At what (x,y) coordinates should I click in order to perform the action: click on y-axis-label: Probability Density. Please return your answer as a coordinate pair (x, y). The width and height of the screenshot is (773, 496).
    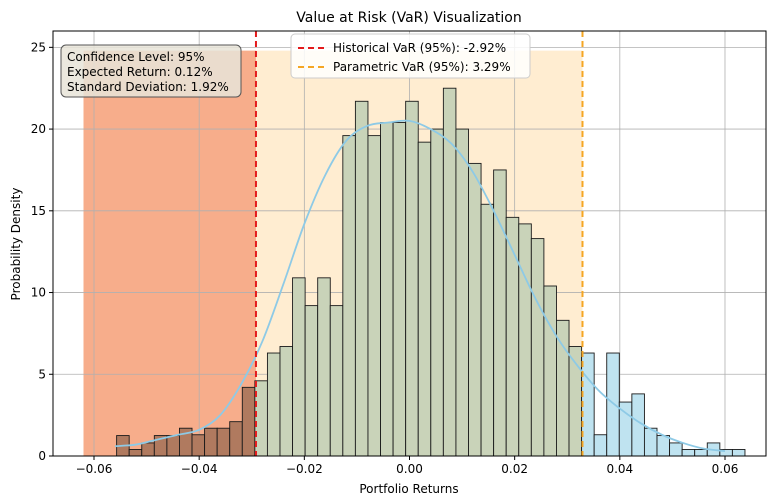
    Looking at the image, I should click on (16, 244).